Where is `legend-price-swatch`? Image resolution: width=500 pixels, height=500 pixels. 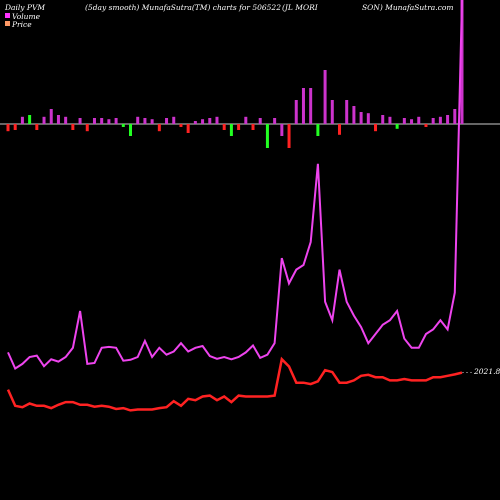 legend-price-swatch is located at coordinates (7, 23).